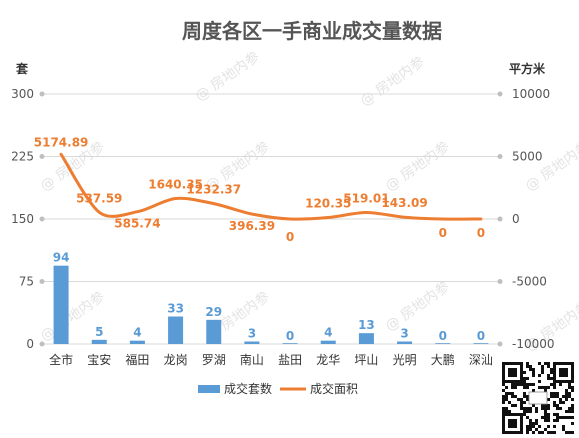  What do you see at coordinates (538, 398) in the screenshot?
I see `qr-logo` at bounding box center [538, 398].